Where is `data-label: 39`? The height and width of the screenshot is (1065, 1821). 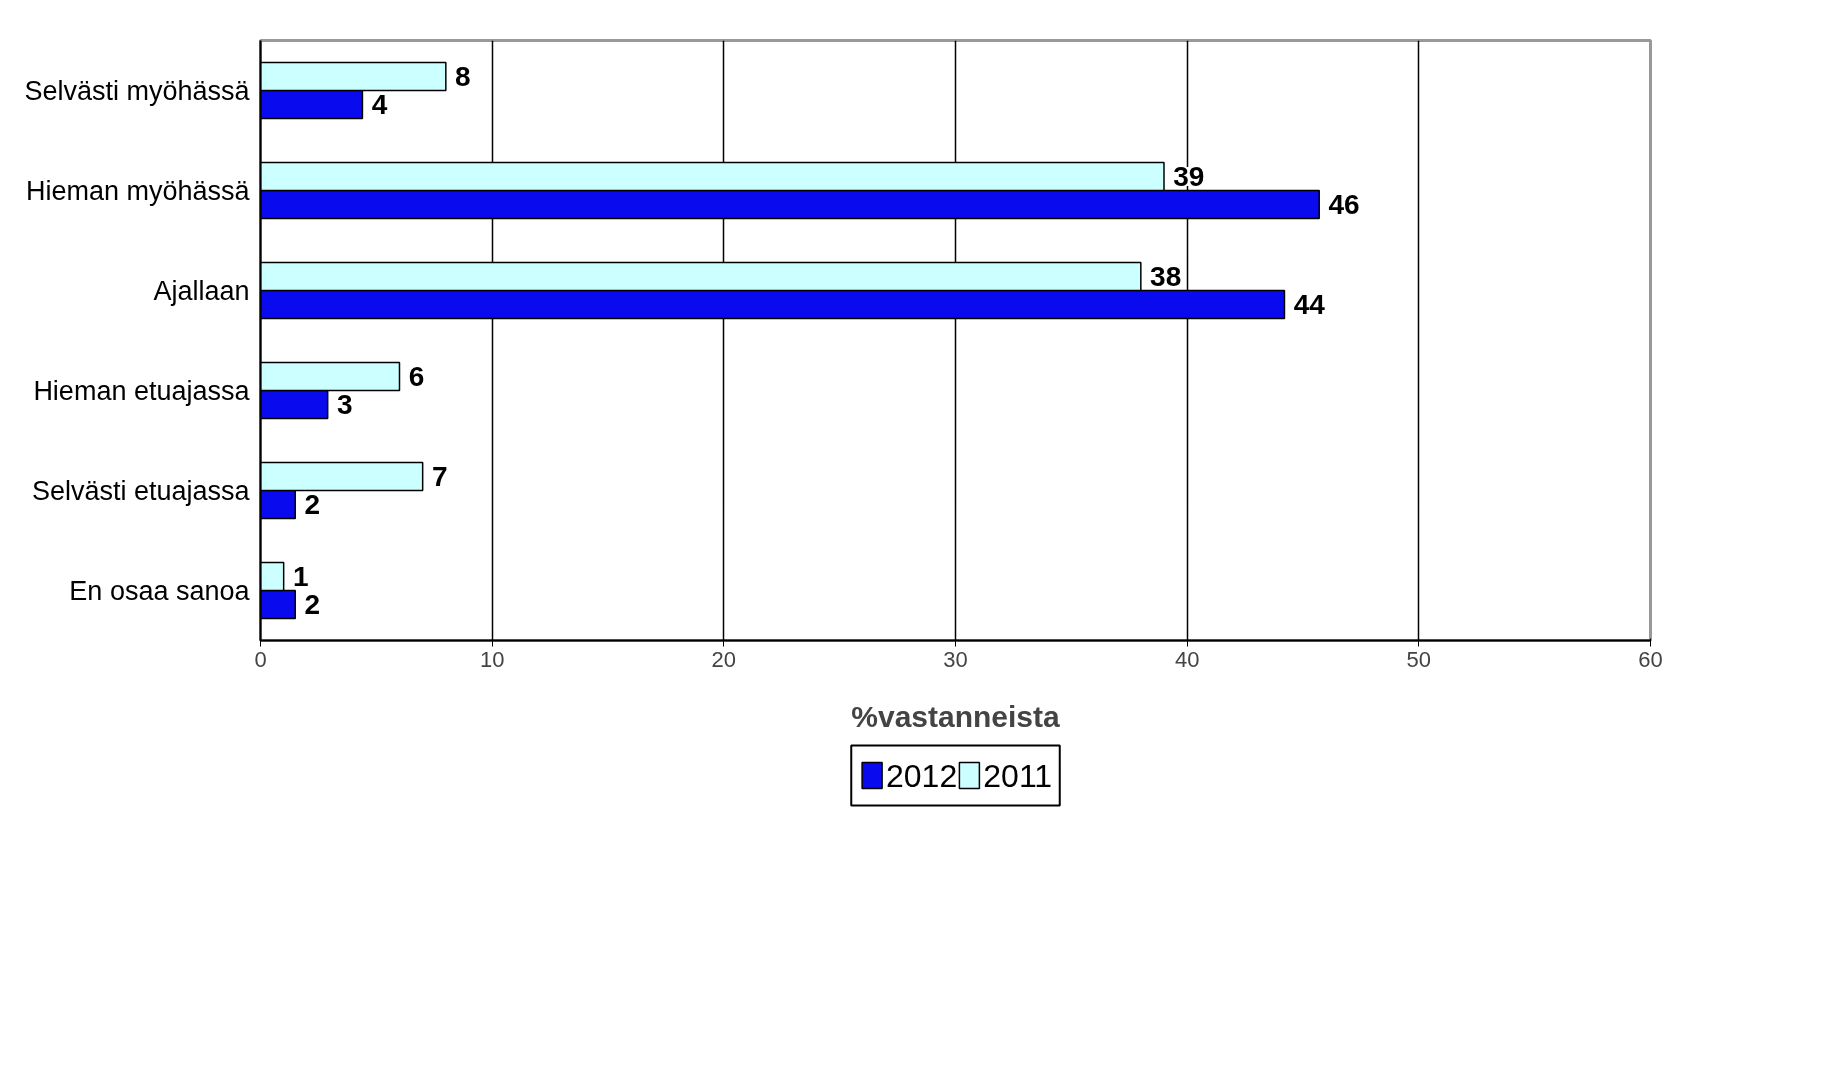
data-label: 39 is located at coordinates (1189, 176).